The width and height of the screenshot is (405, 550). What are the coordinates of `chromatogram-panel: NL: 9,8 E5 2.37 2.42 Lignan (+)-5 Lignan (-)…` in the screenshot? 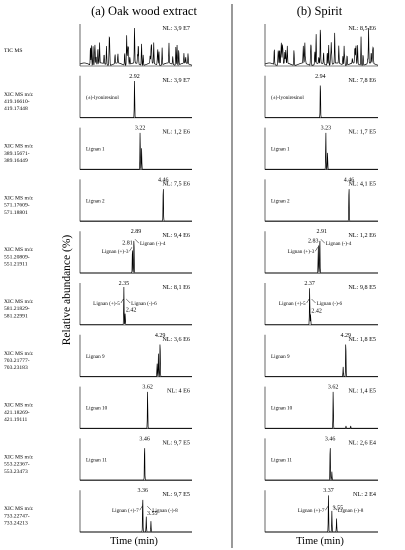 It's located at (321, 303).